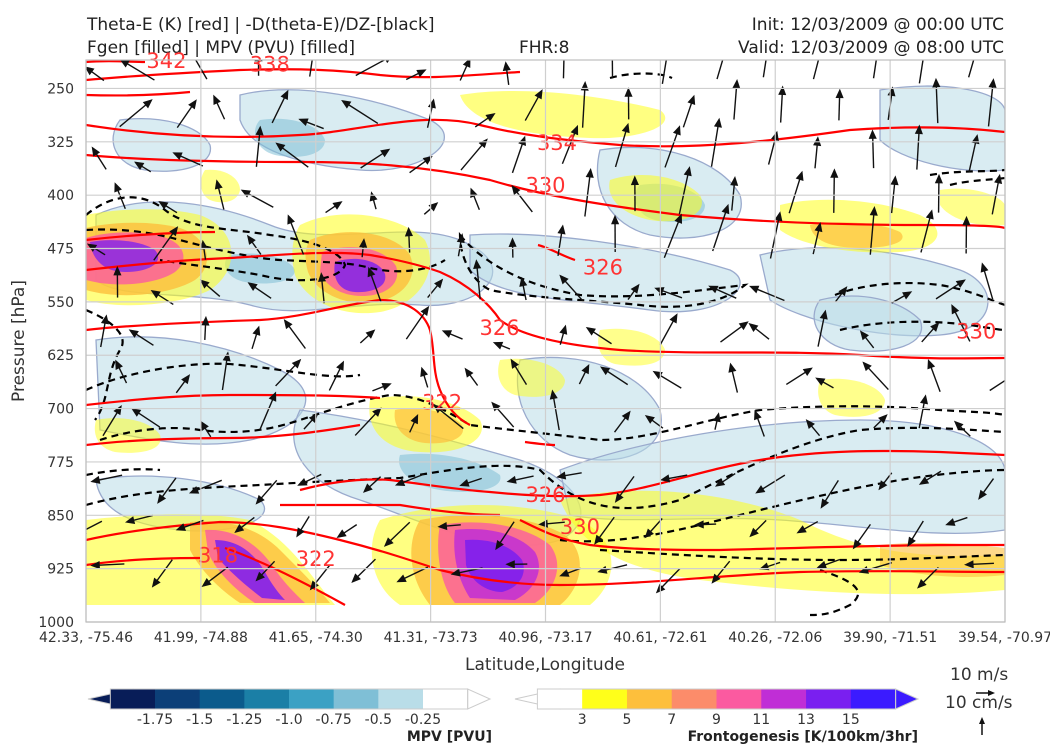  I want to click on x-tick-label: 42.33, -75.46, so click(86, 638).